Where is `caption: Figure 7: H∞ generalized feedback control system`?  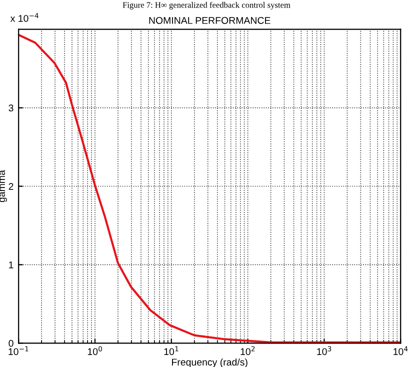 caption: Figure 7: H∞ generalized feedback control system is located at coordinates (206, 6).